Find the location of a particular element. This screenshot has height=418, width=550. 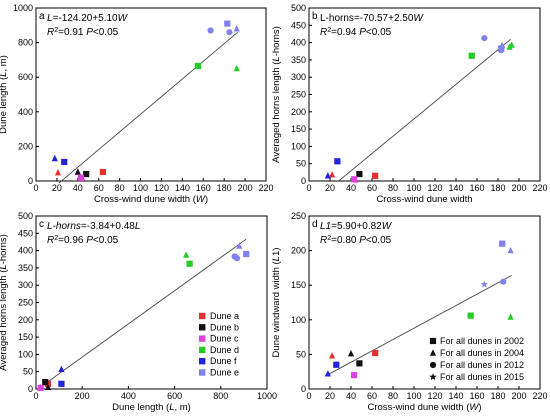

panel-d-y-tick-label: 0 is located at coordinates (303, 389).